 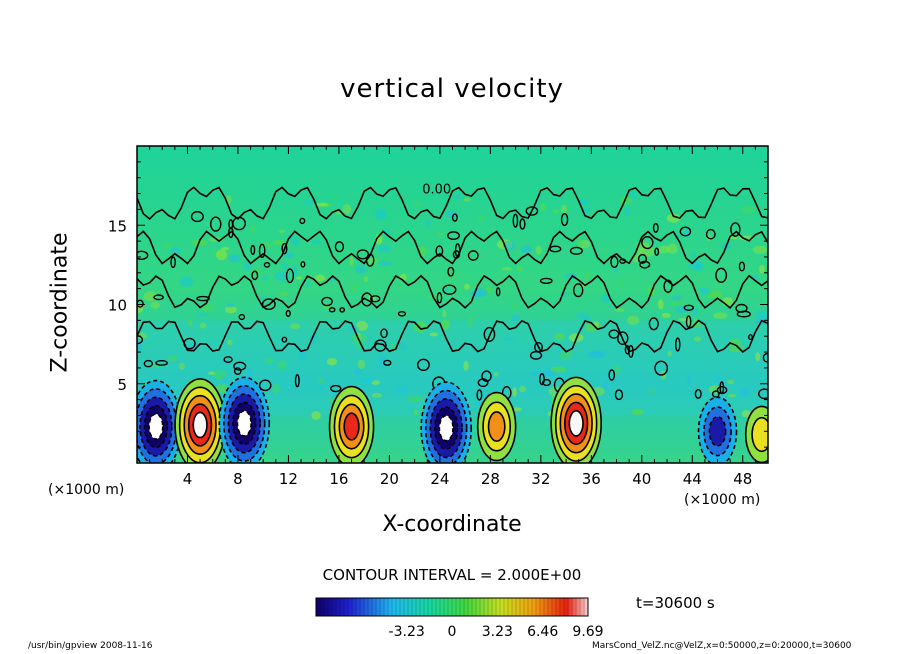 What do you see at coordinates (542, 632) in the screenshot?
I see `colorbar-tick-label: 6.46` at bounding box center [542, 632].